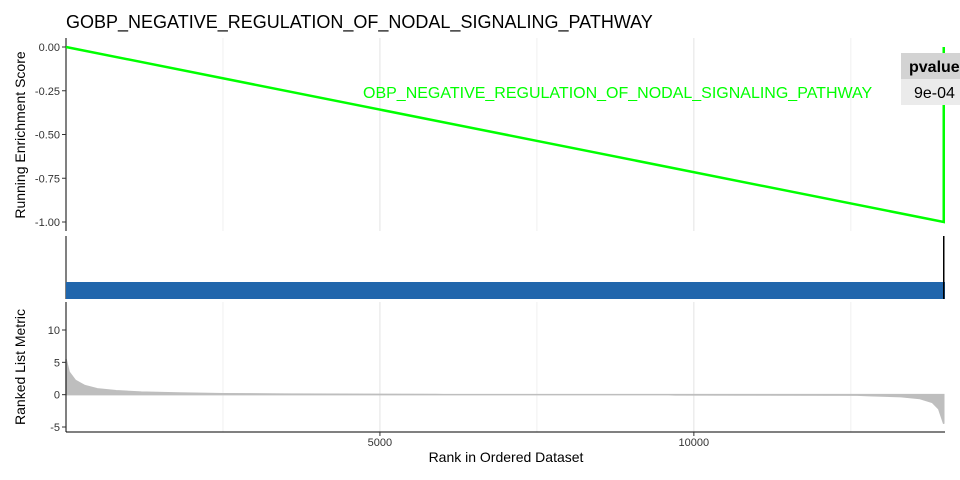  I want to click on y-tick-label: -5, so click(55, 428).